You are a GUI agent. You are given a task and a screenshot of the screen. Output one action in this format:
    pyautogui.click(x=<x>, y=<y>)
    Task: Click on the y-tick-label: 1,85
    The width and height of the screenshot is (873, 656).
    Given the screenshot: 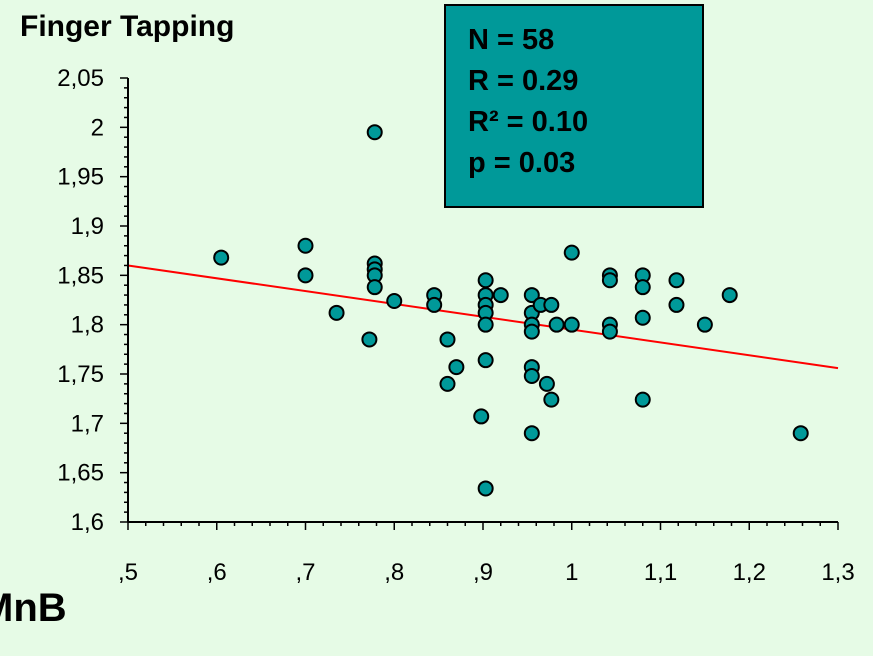 What is the action you would take?
    pyautogui.click(x=80, y=275)
    